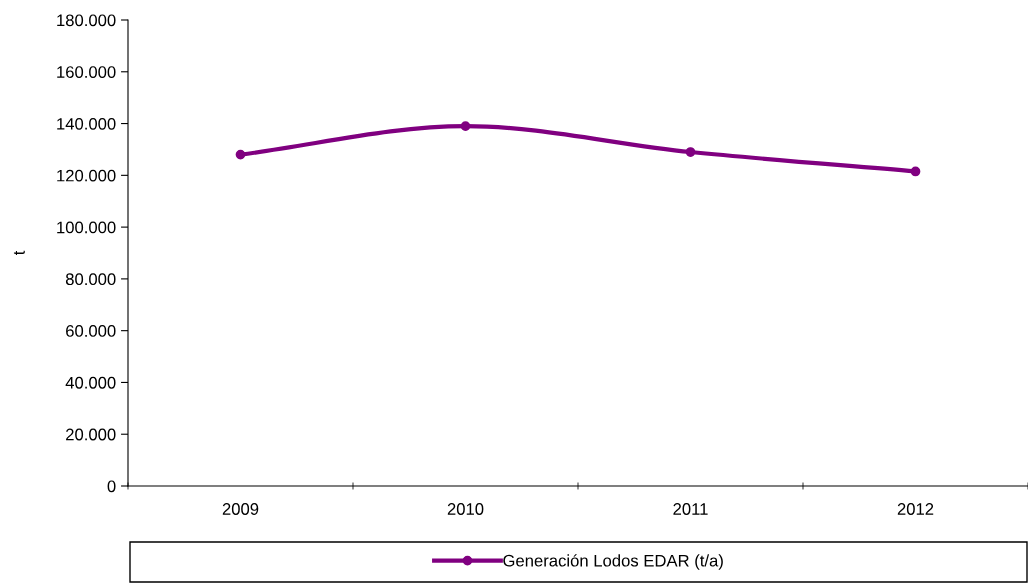 The width and height of the screenshot is (1028, 583). I want to click on y-tick-label: 180.000, so click(86, 20).